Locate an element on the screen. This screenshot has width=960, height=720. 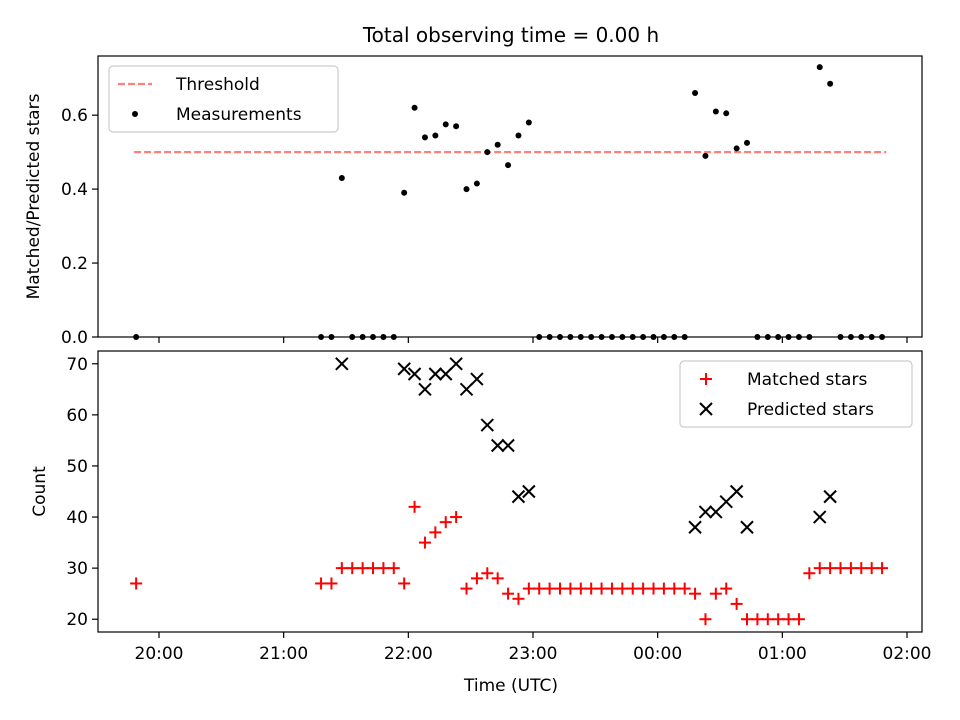
y-axis-label: Matched/Predicted stars is located at coordinates (34, 196).